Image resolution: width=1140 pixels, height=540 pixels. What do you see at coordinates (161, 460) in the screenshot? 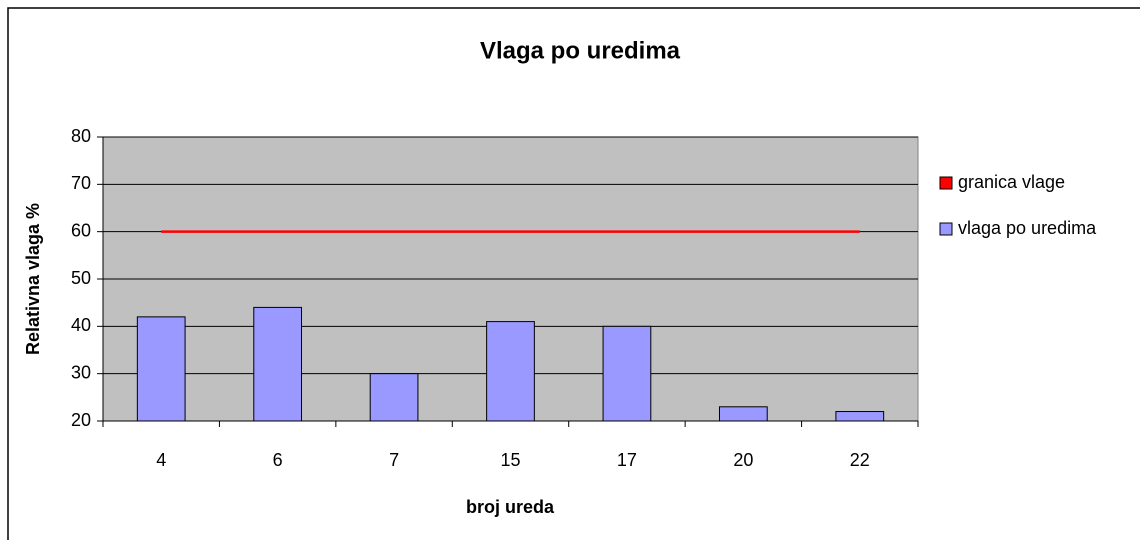
I see `x-tick-label: 4` at bounding box center [161, 460].